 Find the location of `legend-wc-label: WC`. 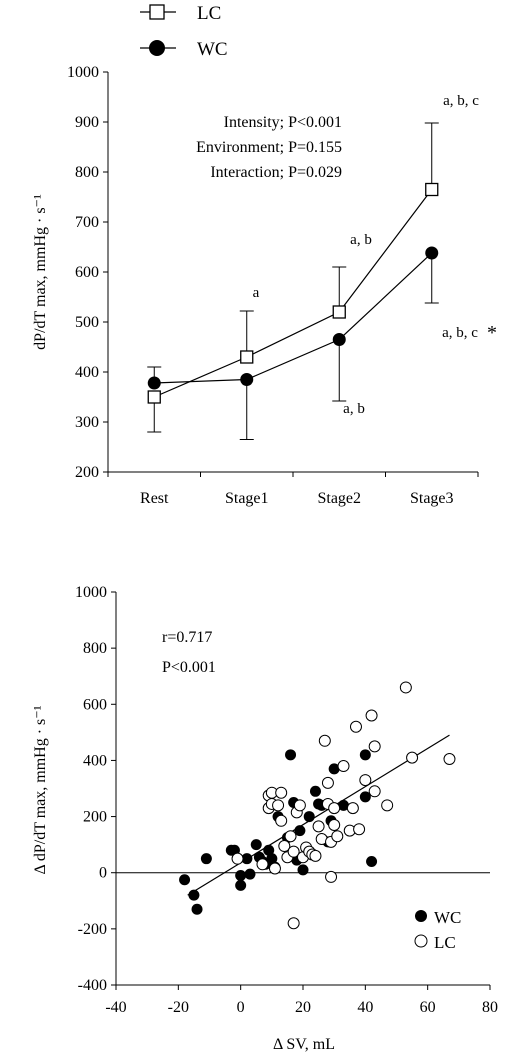

legend-wc-label: WC is located at coordinates (212, 49).